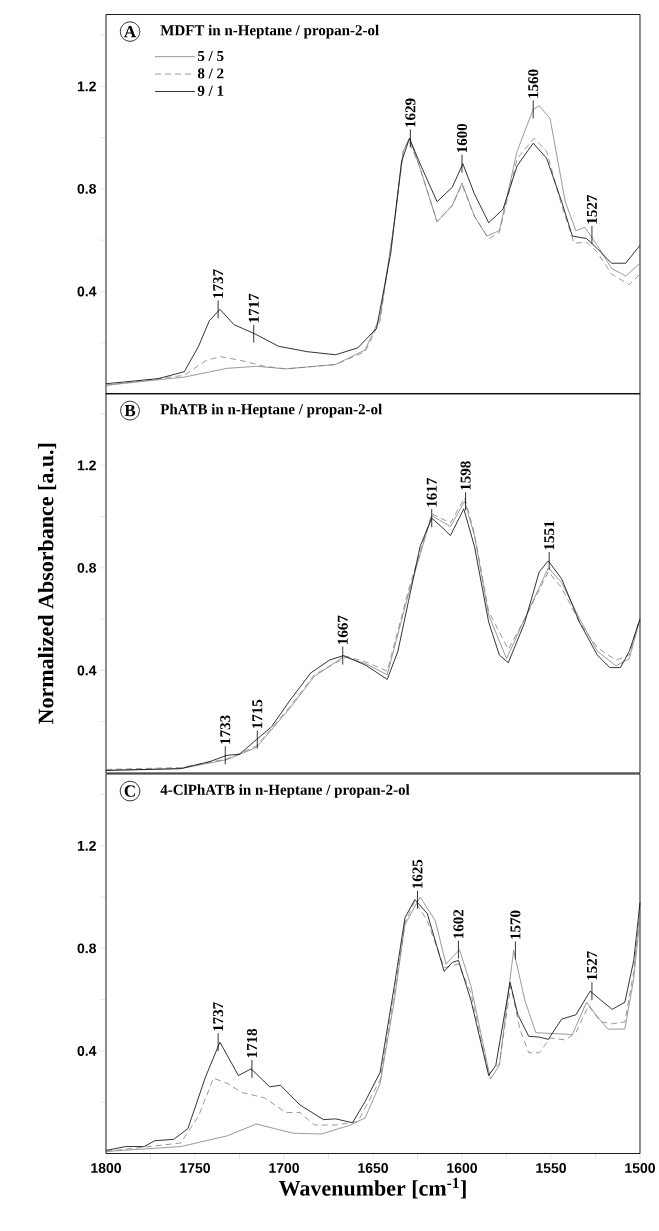 The height and width of the screenshot is (1231, 659). I want to click on annotation: 1715, so click(257, 714).